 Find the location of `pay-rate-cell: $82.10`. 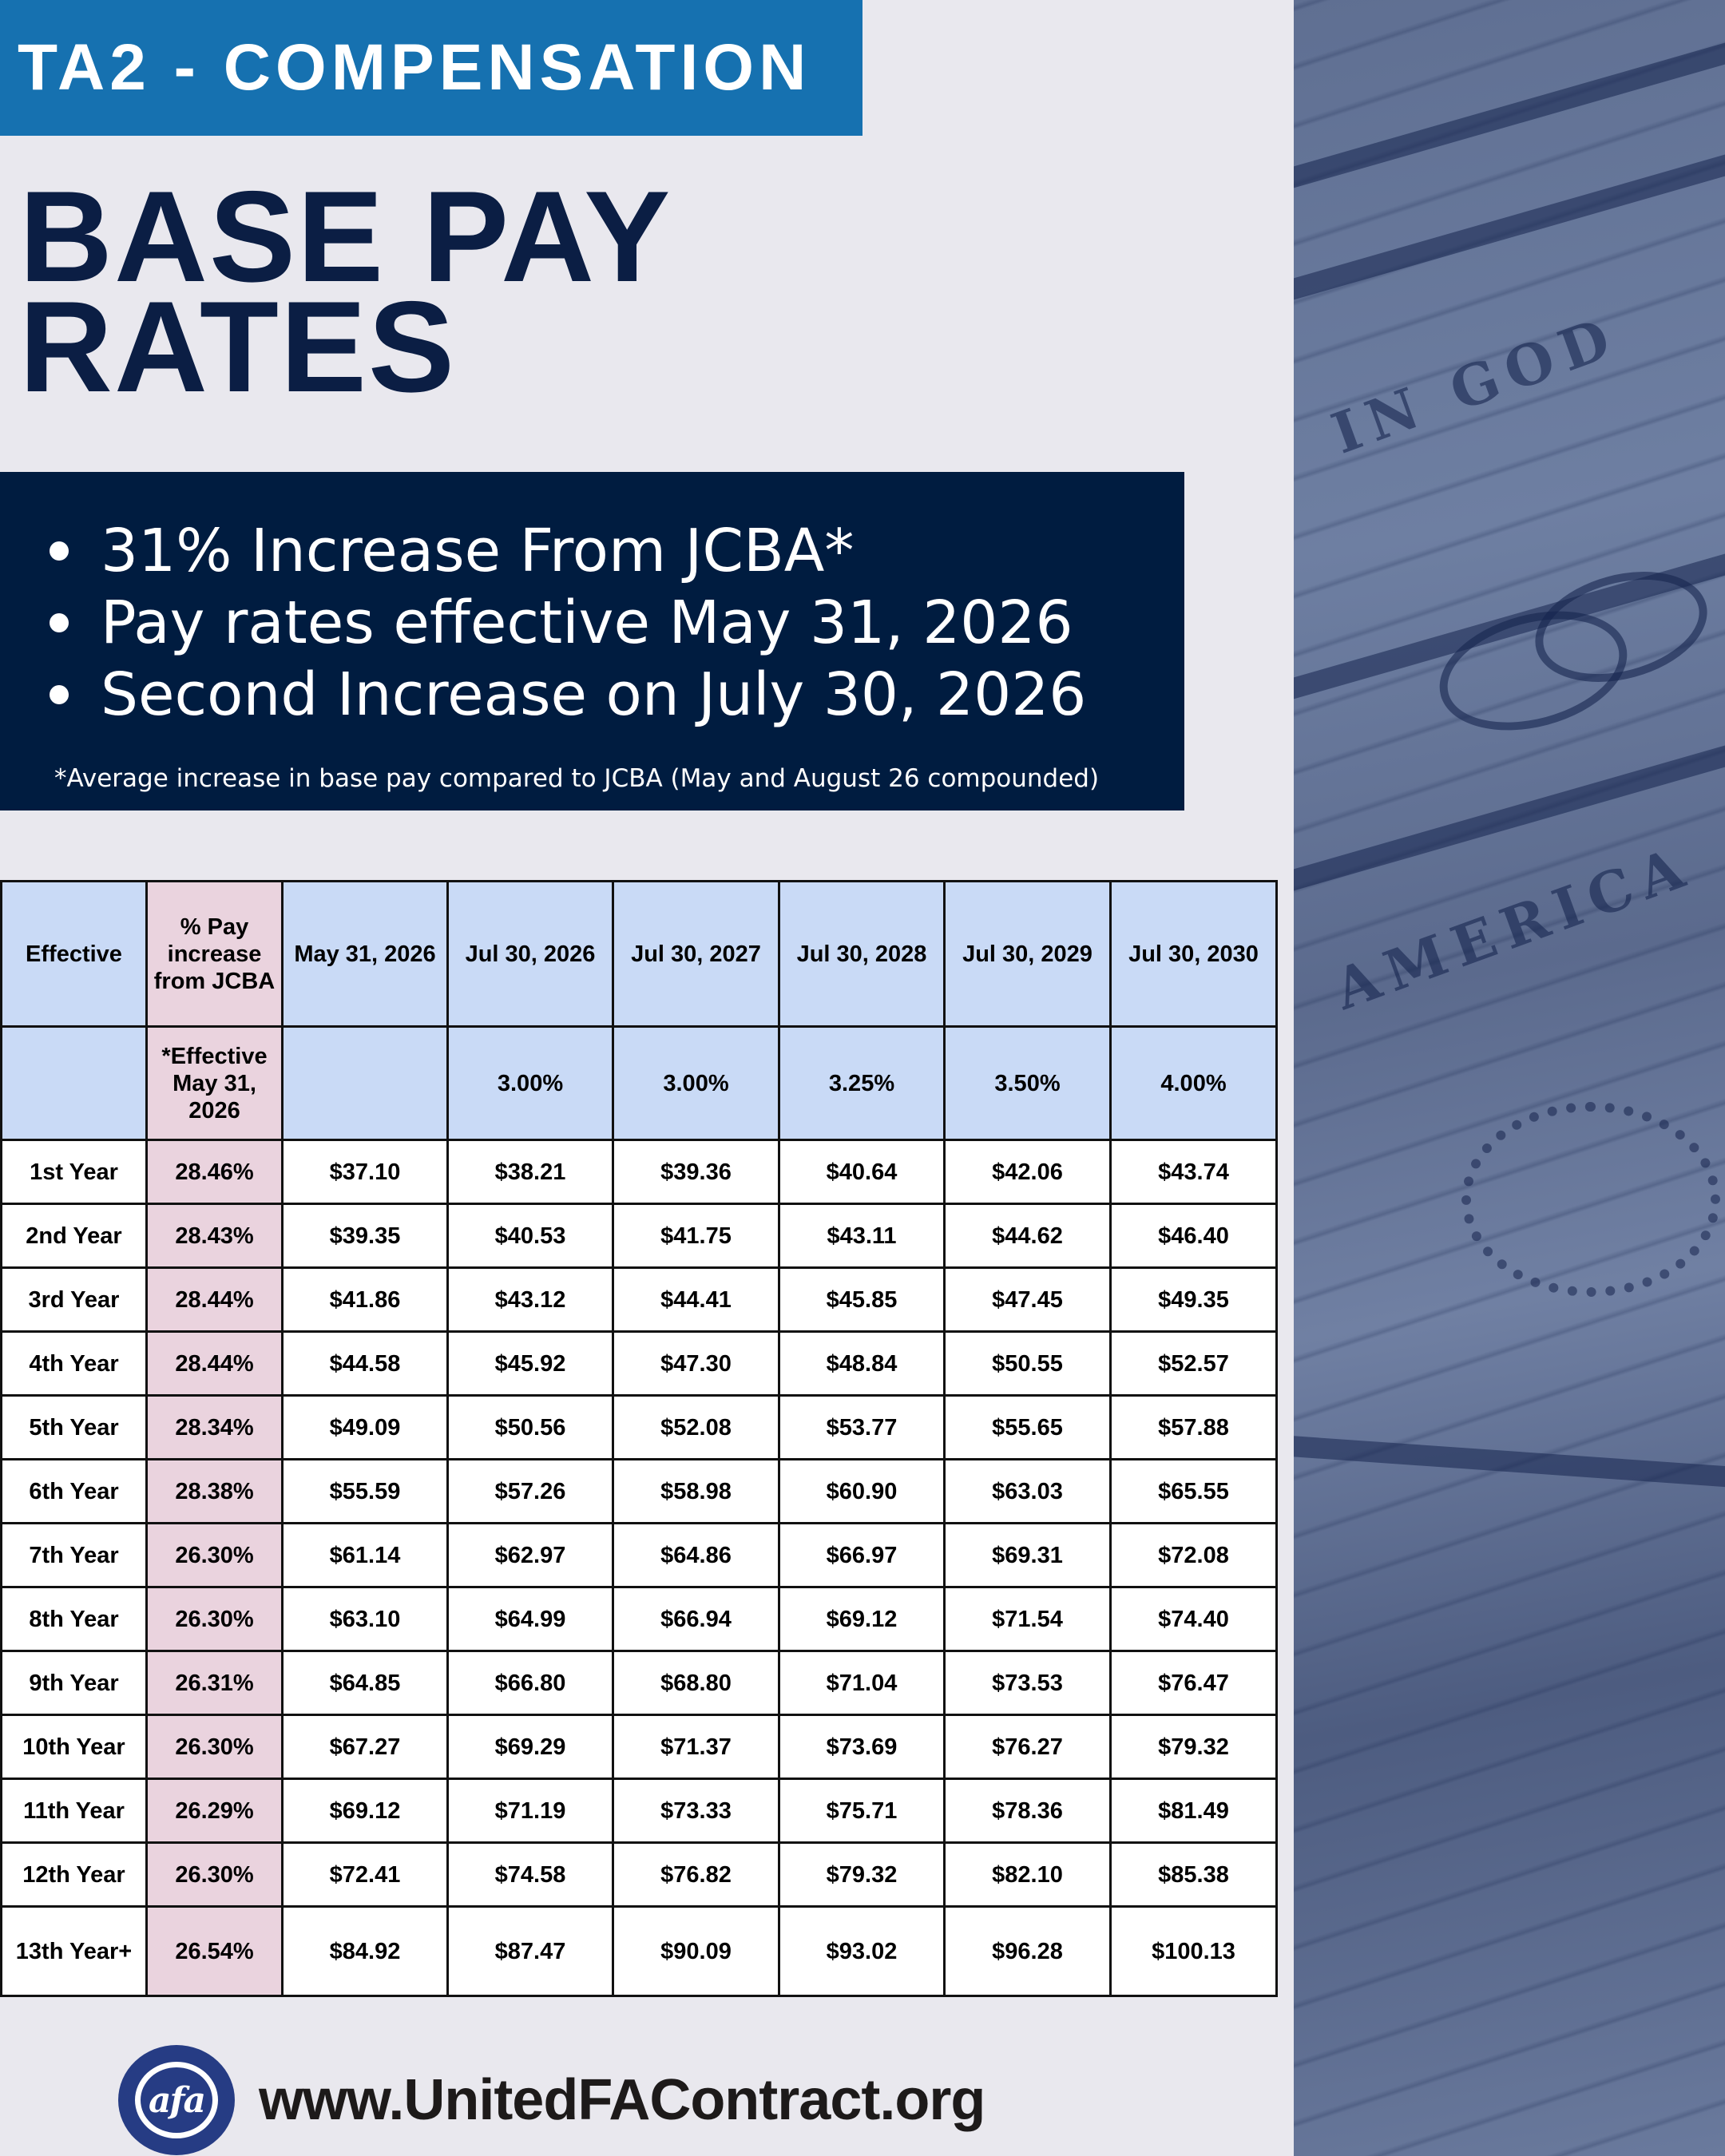

pay-rate-cell: $82.10 is located at coordinates (1028, 1874).